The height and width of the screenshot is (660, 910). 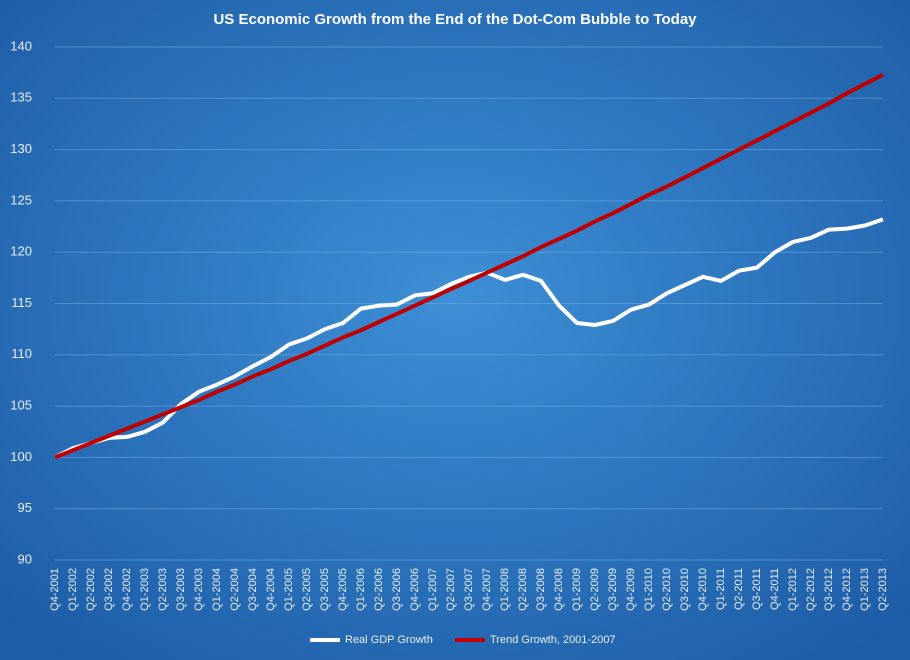 I want to click on x-tick-label: Q1-2002, so click(x=73, y=589).